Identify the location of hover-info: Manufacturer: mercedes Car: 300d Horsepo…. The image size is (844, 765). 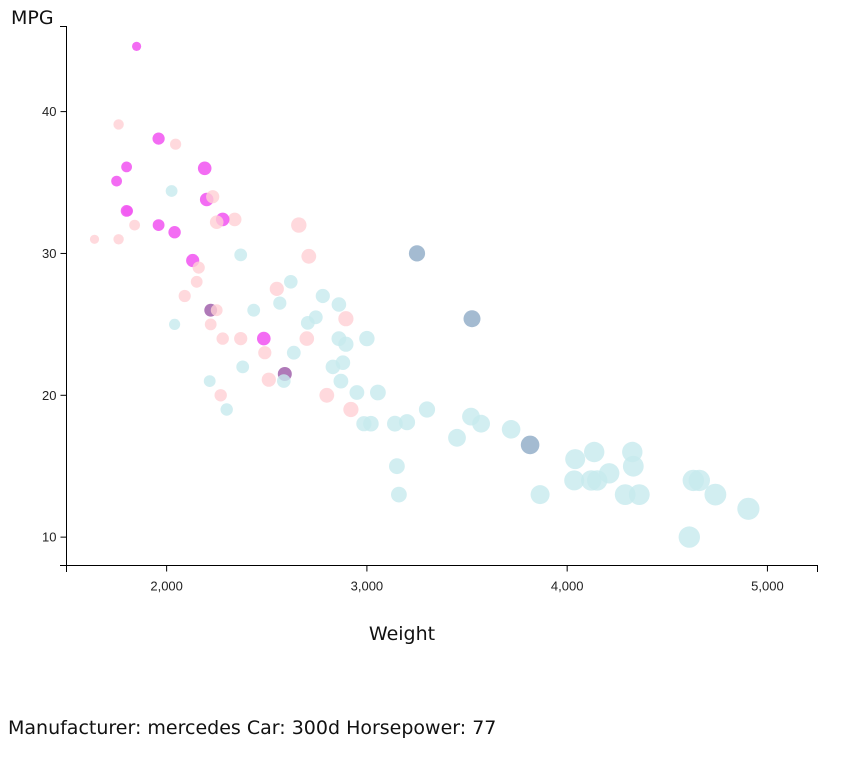
(252, 728).